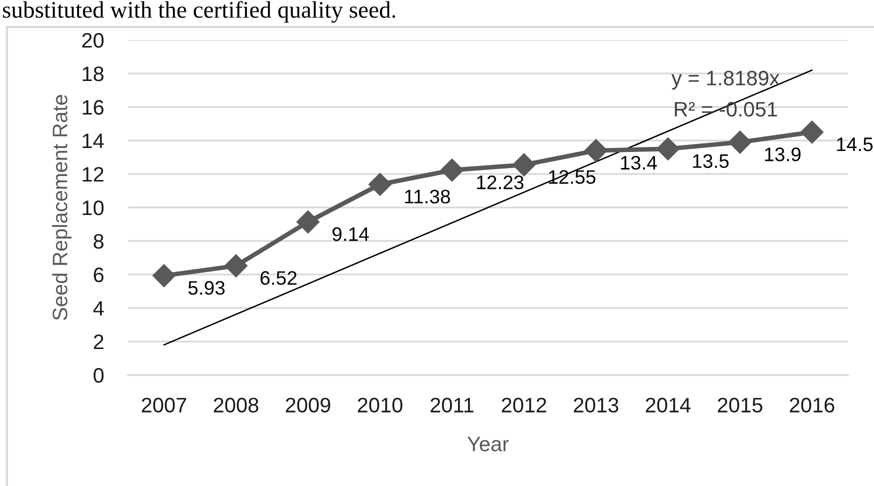 This screenshot has width=874, height=486. Describe the element at coordinates (278, 278) in the screenshot. I see `data-label: 6.52` at that location.